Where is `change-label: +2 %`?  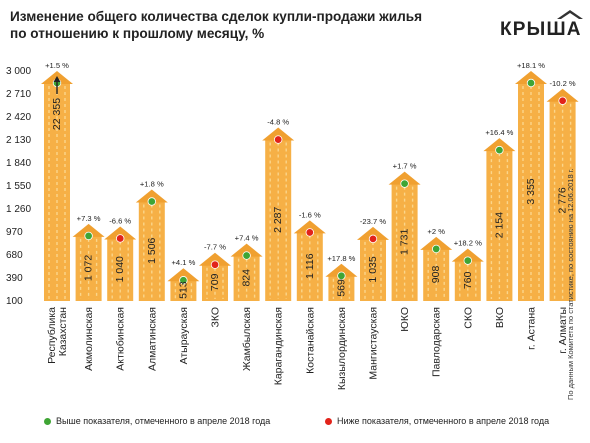 change-label: +2 % is located at coordinates (436, 231).